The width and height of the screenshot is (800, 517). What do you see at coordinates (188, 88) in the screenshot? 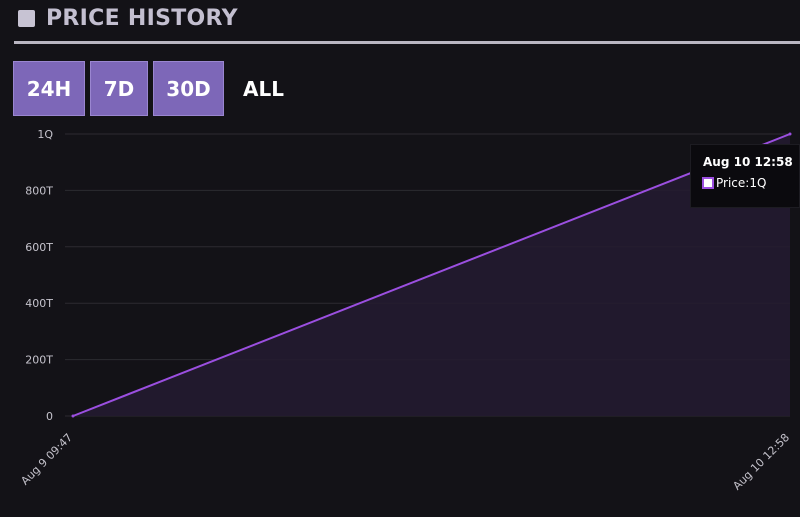
I see `tab-30d: 30D` at bounding box center [188, 88].